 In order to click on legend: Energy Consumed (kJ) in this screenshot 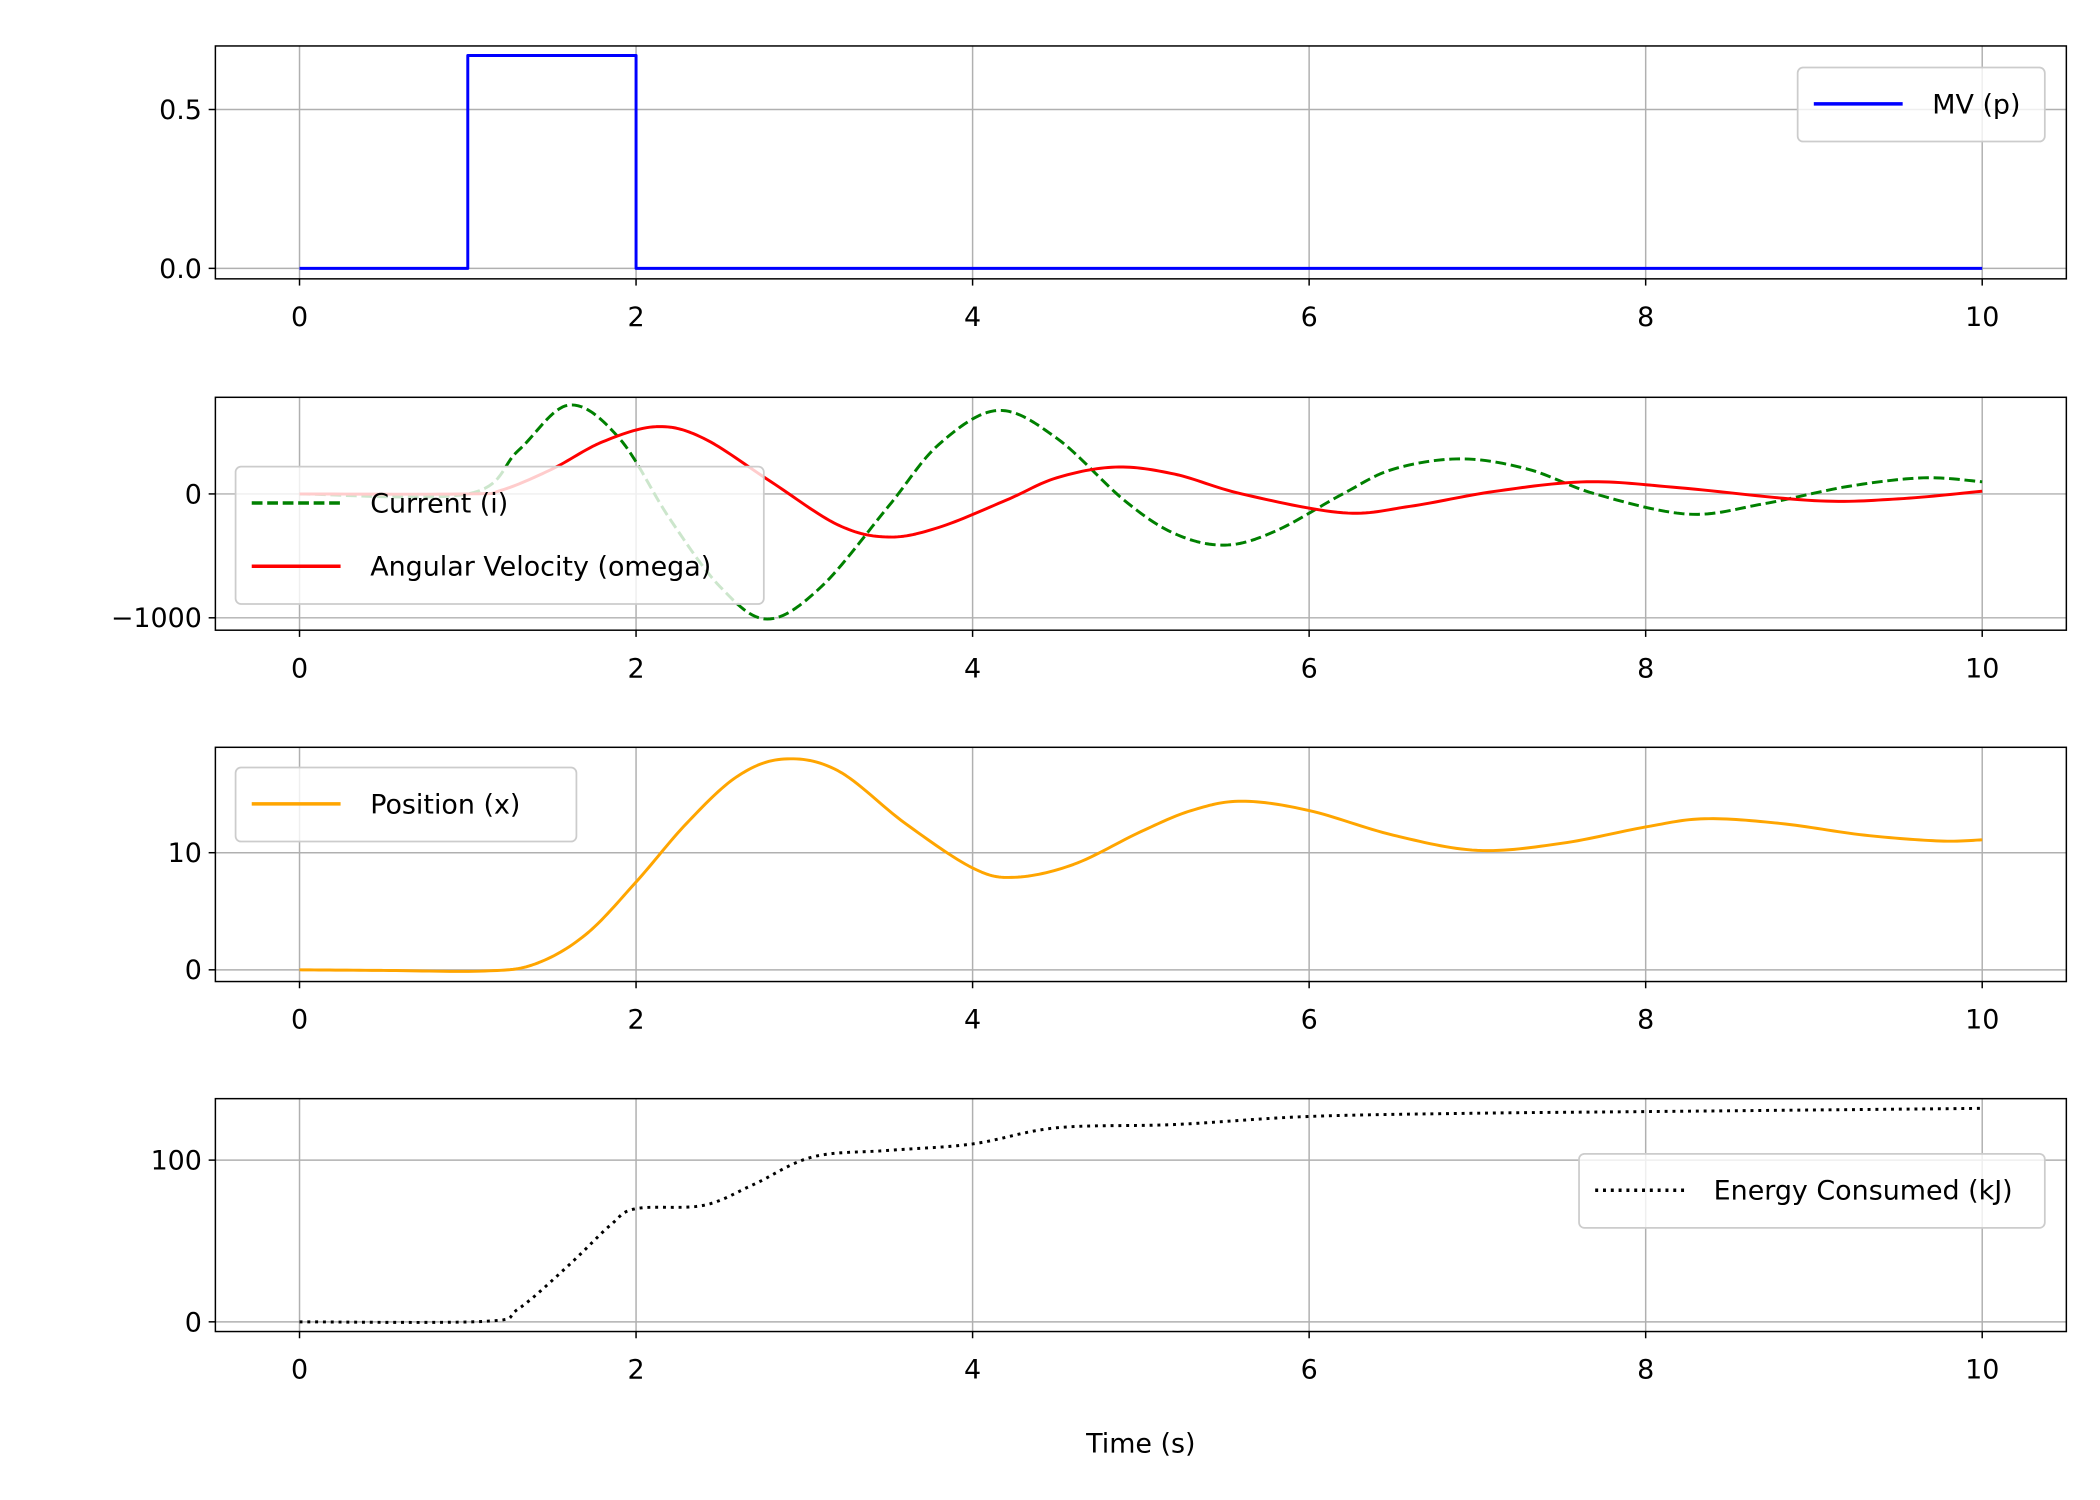, I will do `click(1812, 1190)`.